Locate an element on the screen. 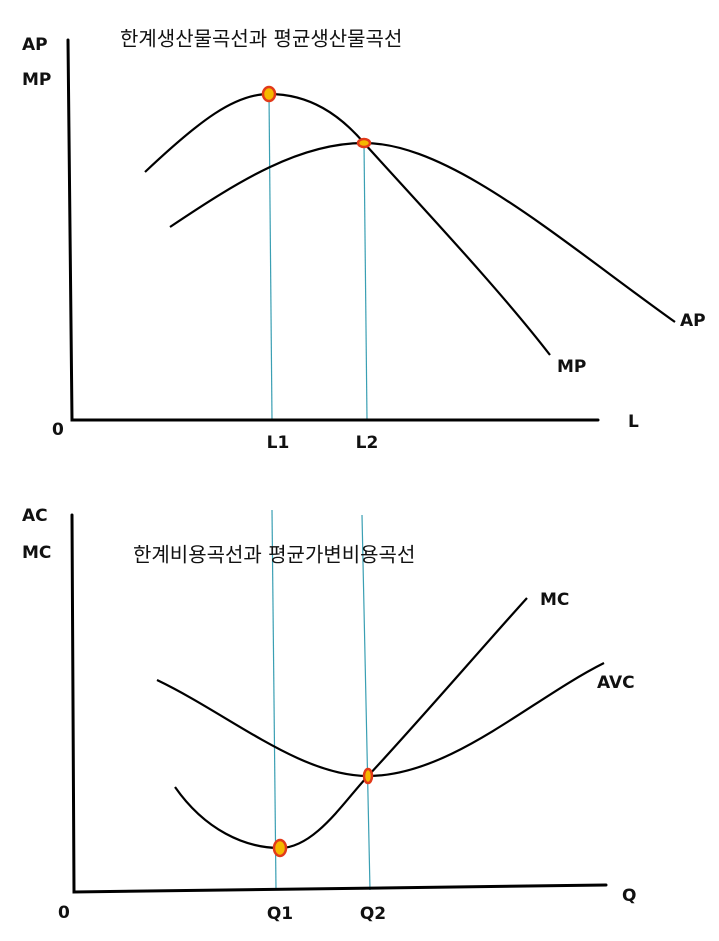  avc-curve is located at coordinates (380, 720).